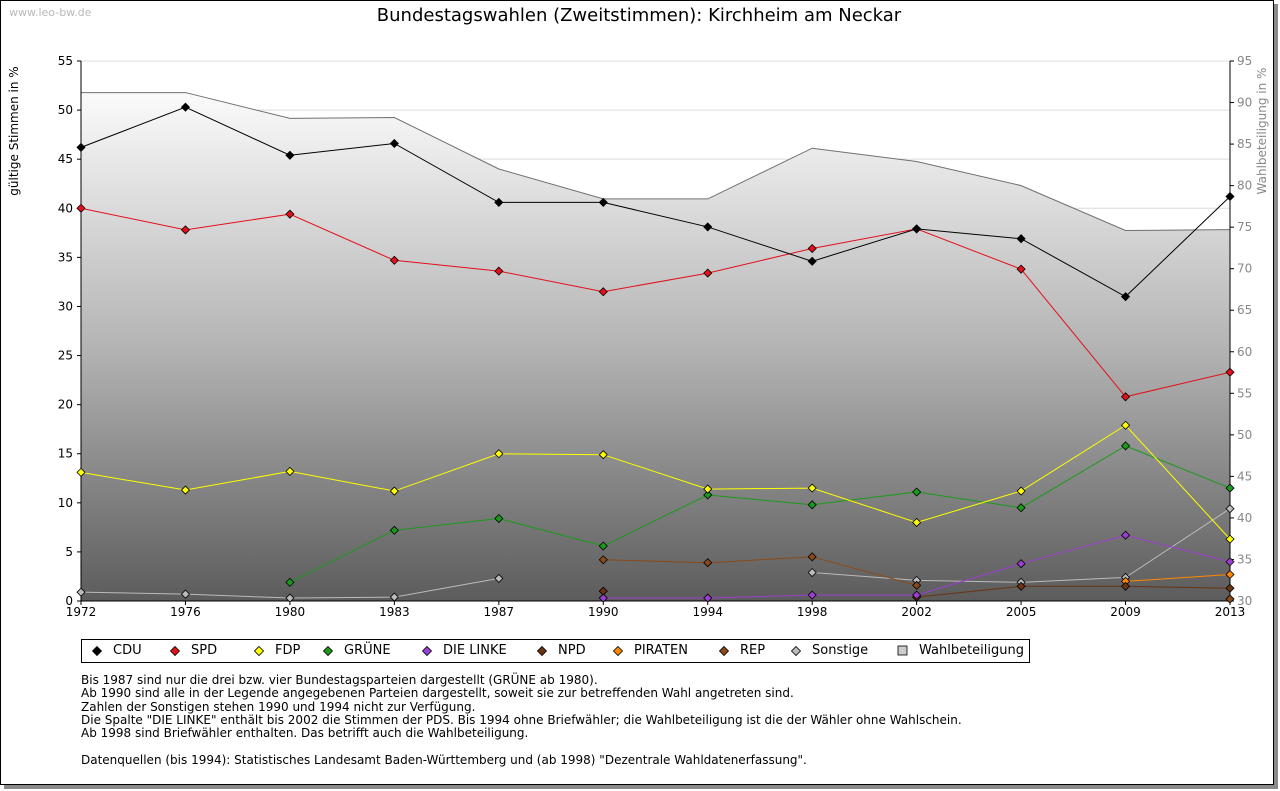 The image size is (1280, 791). I want to click on legend-marker-rep, so click(724, 651).